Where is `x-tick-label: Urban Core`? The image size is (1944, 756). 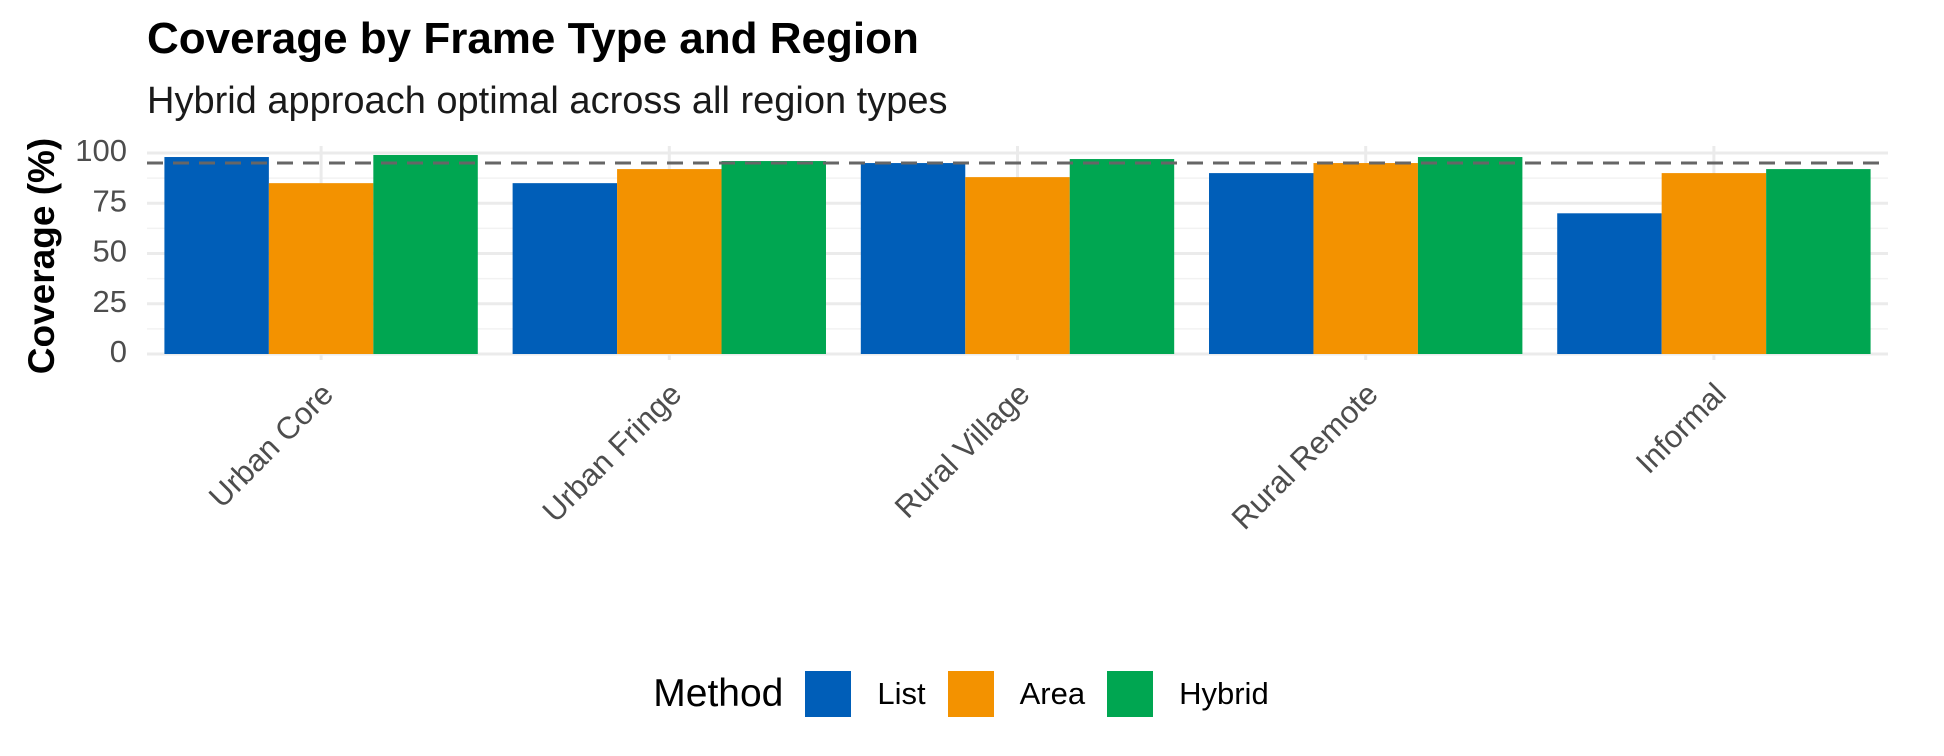
x-tick-label: Urban Core is located at coordinates (271, 445).